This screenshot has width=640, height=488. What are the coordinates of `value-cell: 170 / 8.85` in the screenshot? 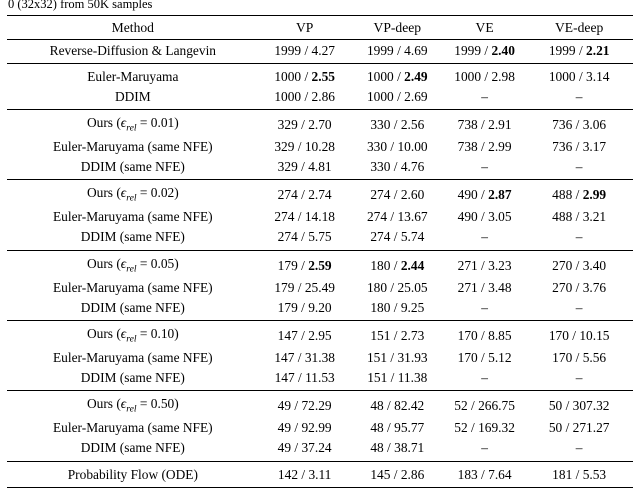 It's located at (484, 333).